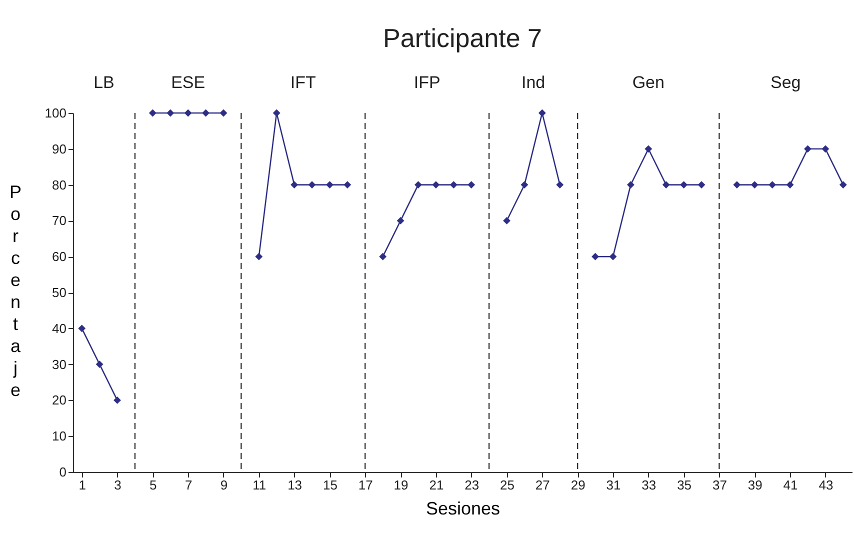  What do you see at coordinates (295, 485) in the screenshot?
I see `x-tick-label: 13` at bounding box center [295, 485].